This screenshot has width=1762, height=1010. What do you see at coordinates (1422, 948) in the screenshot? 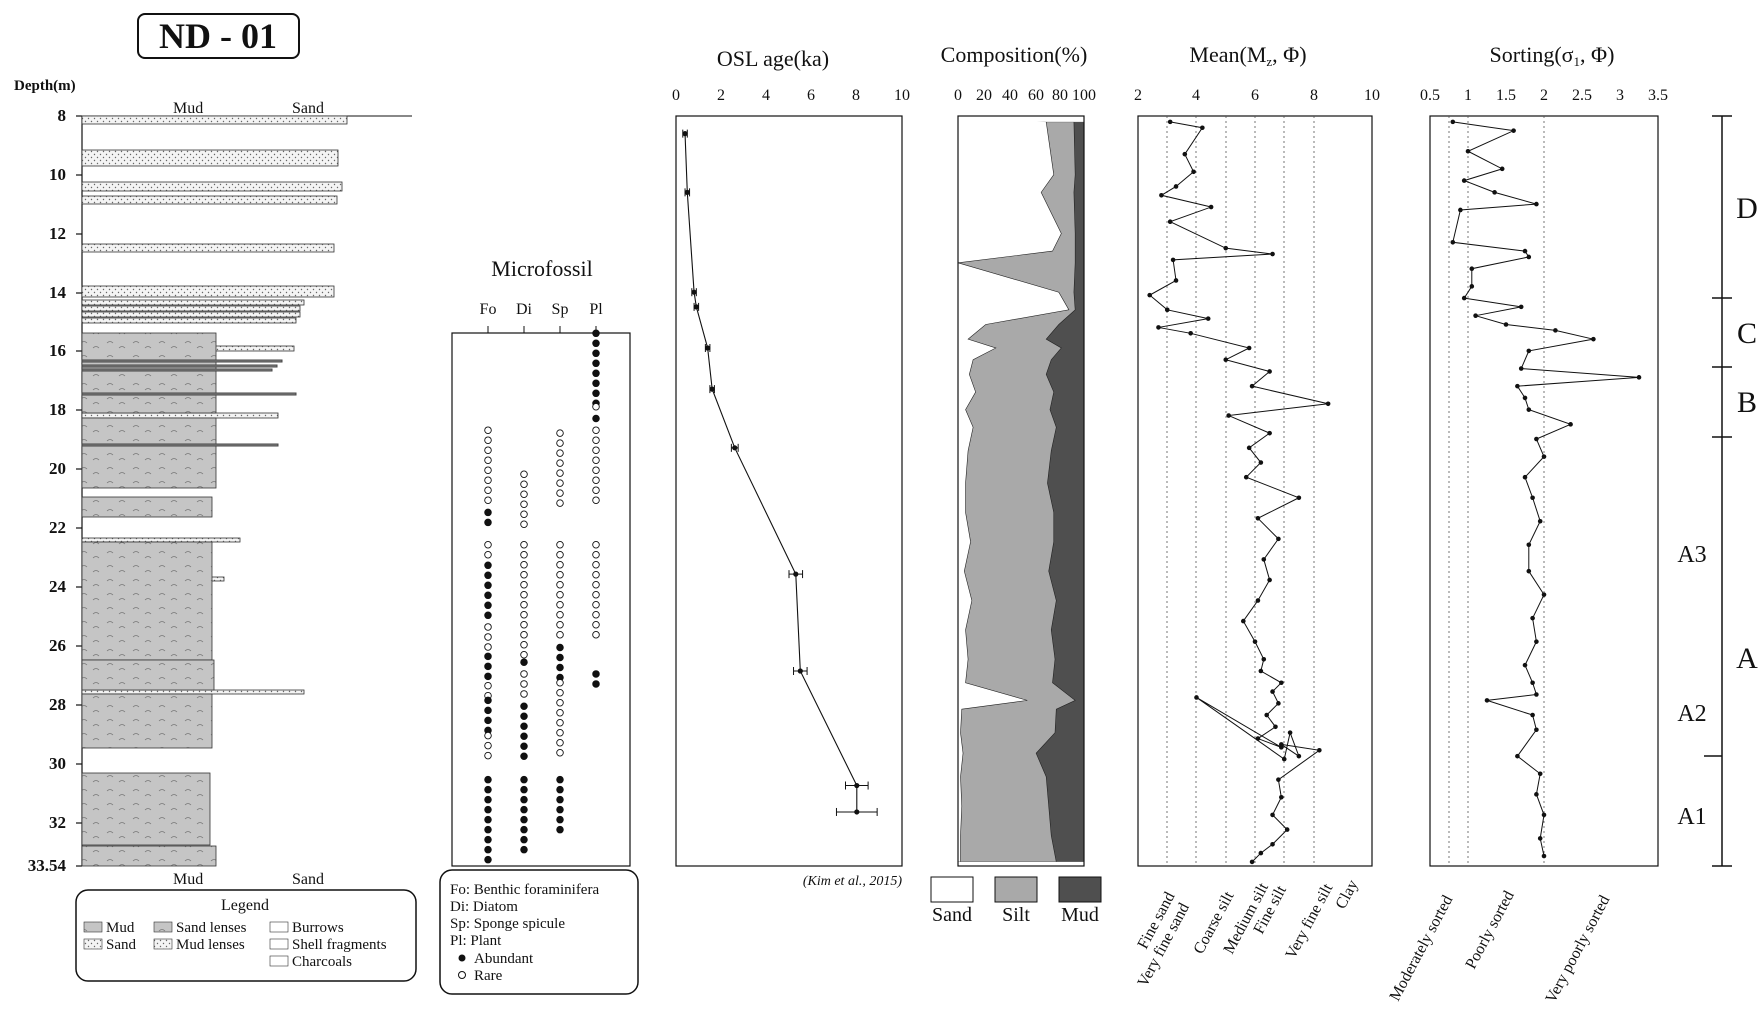
I see `sorting-class-moderately-sorted: Moderately sorted` at bounding box center [1422, 948].